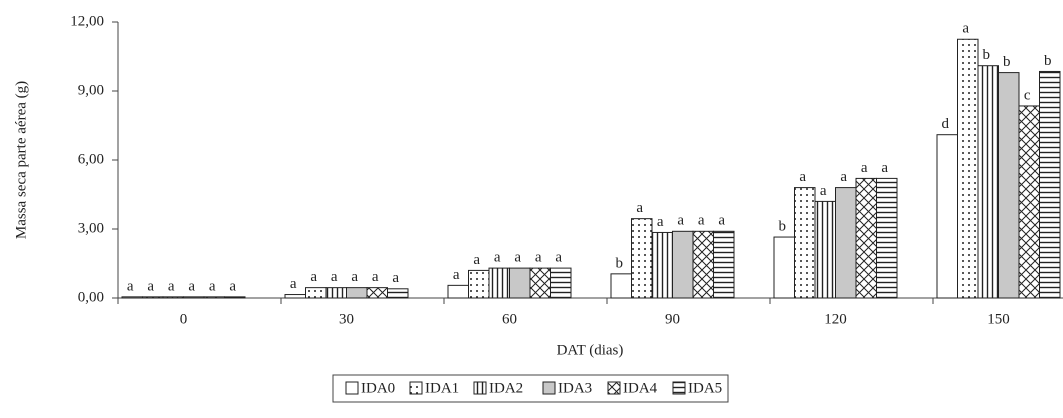  Describe the element at coordinates (1027, 95) in the screenshot. I see `letter-label: c` at that location.